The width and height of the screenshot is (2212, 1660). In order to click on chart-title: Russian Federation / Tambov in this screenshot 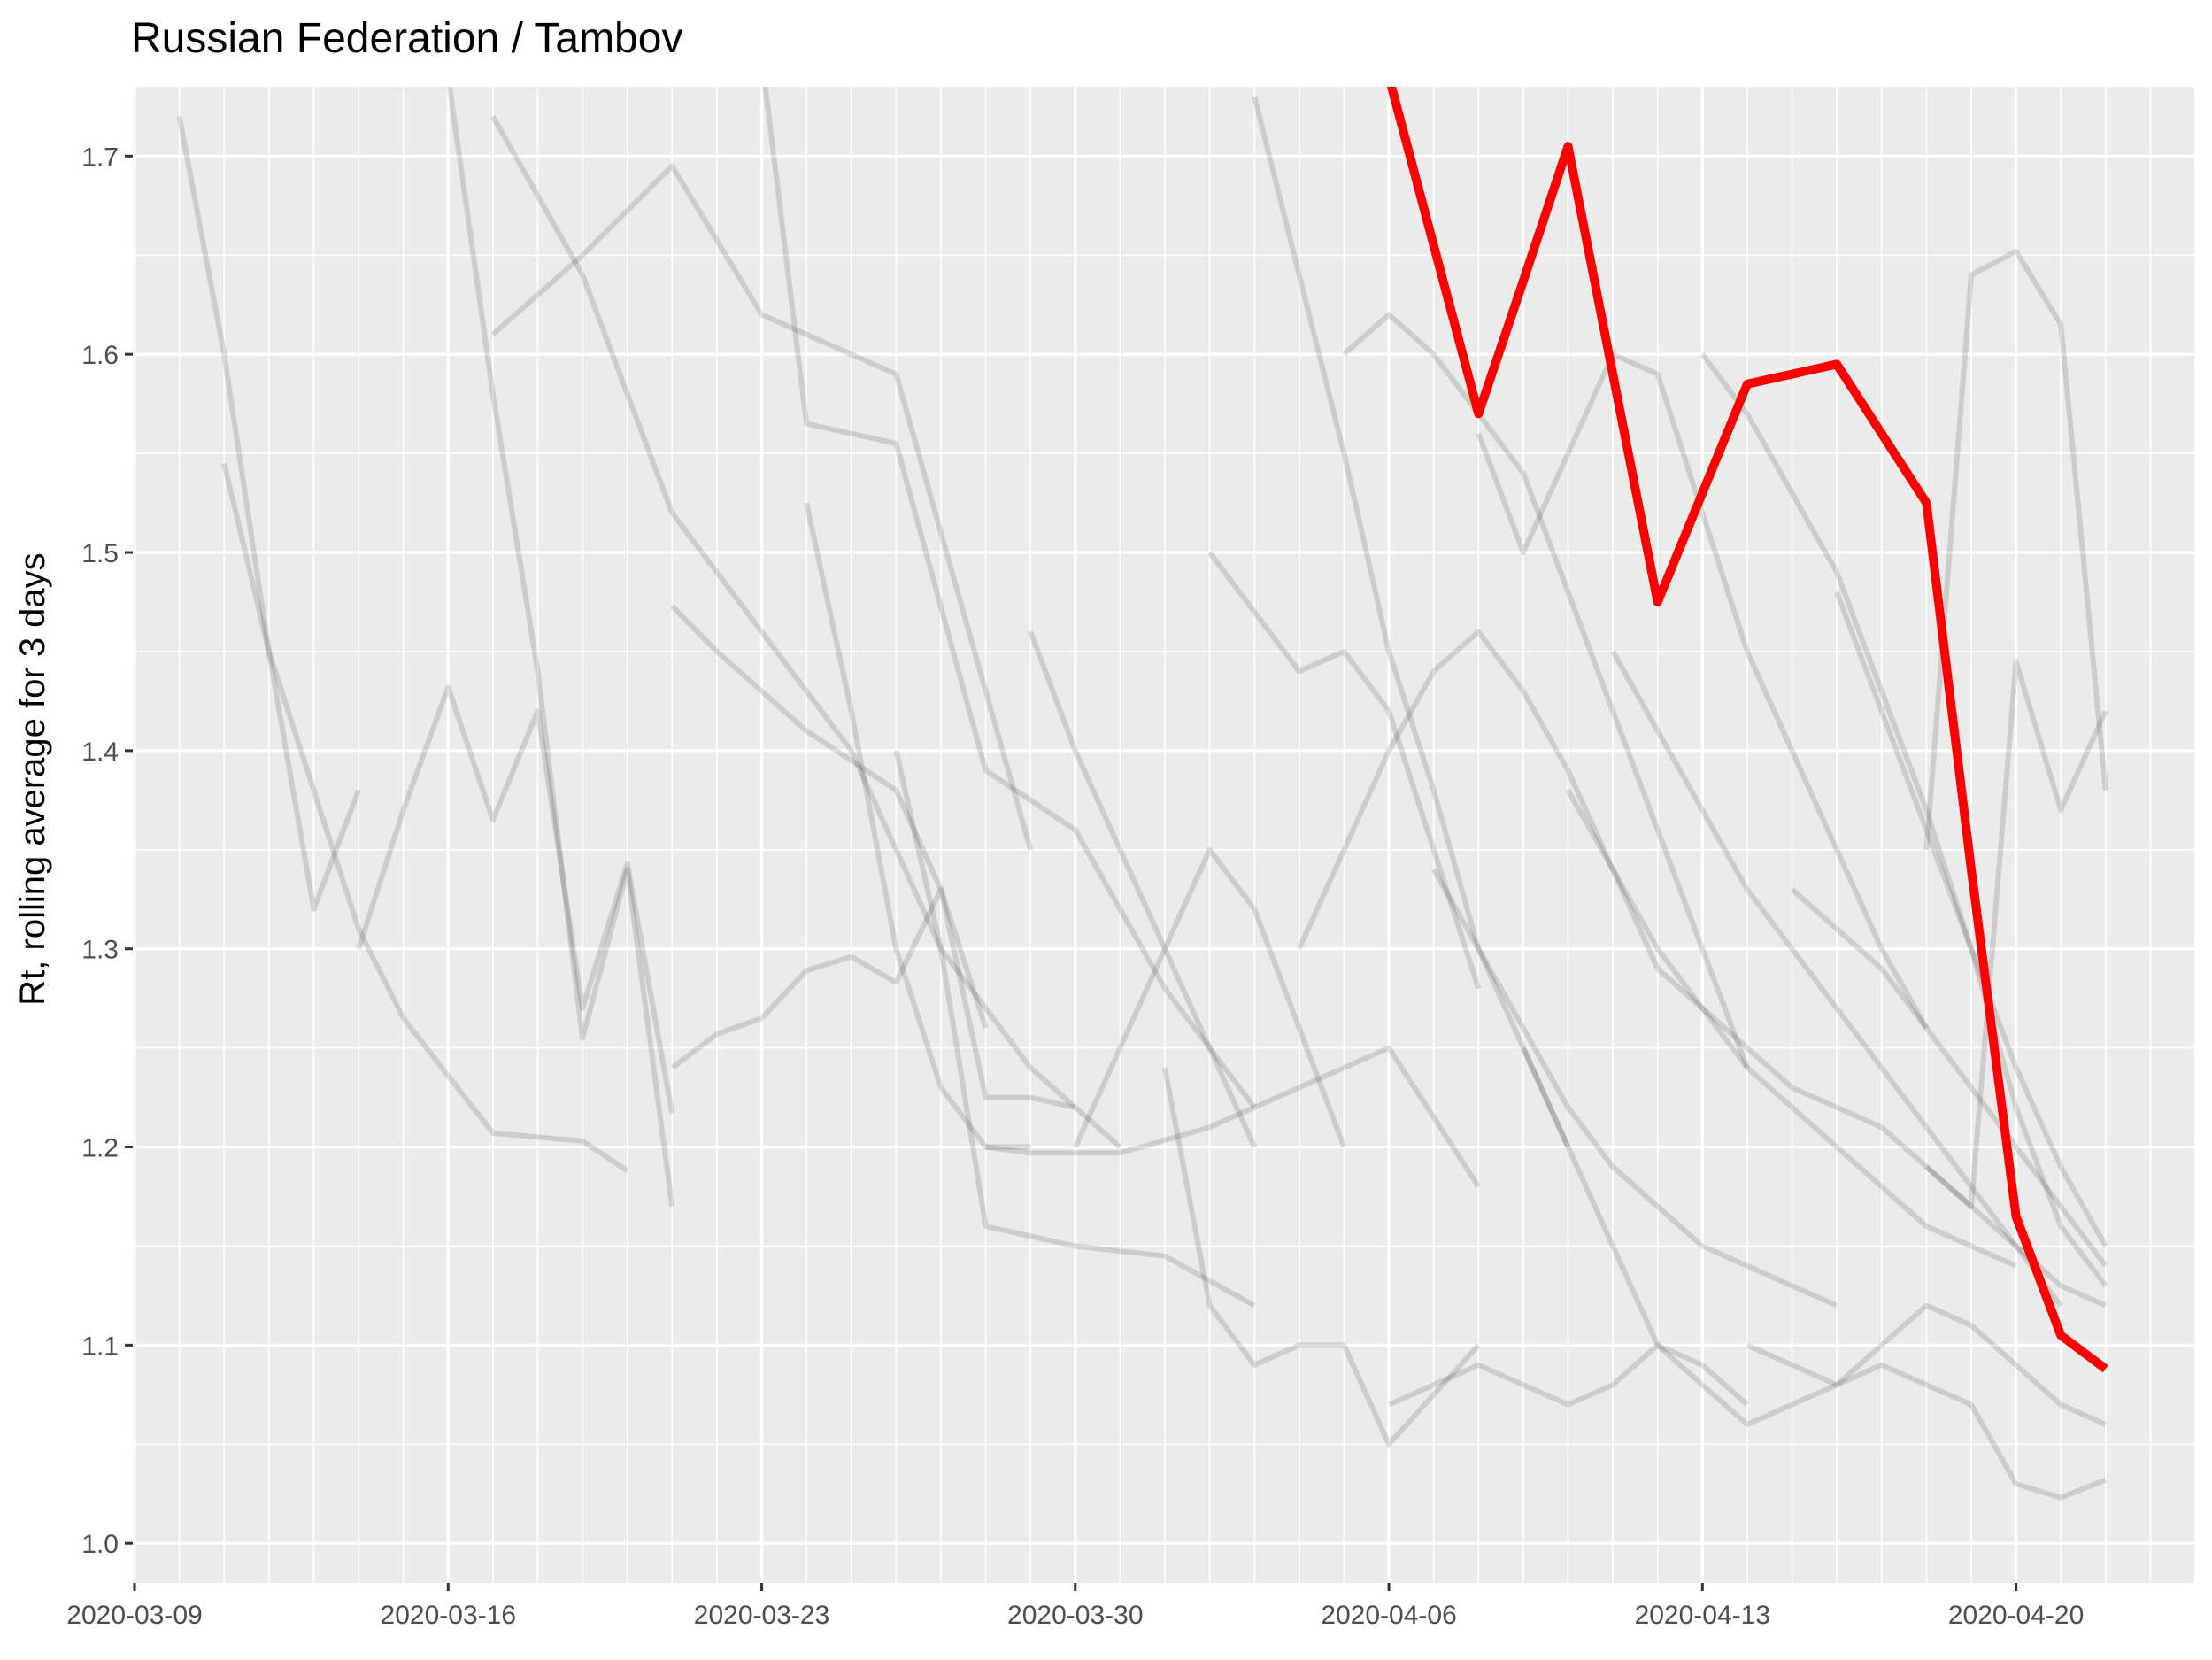, I will do `click(406, 38)`.